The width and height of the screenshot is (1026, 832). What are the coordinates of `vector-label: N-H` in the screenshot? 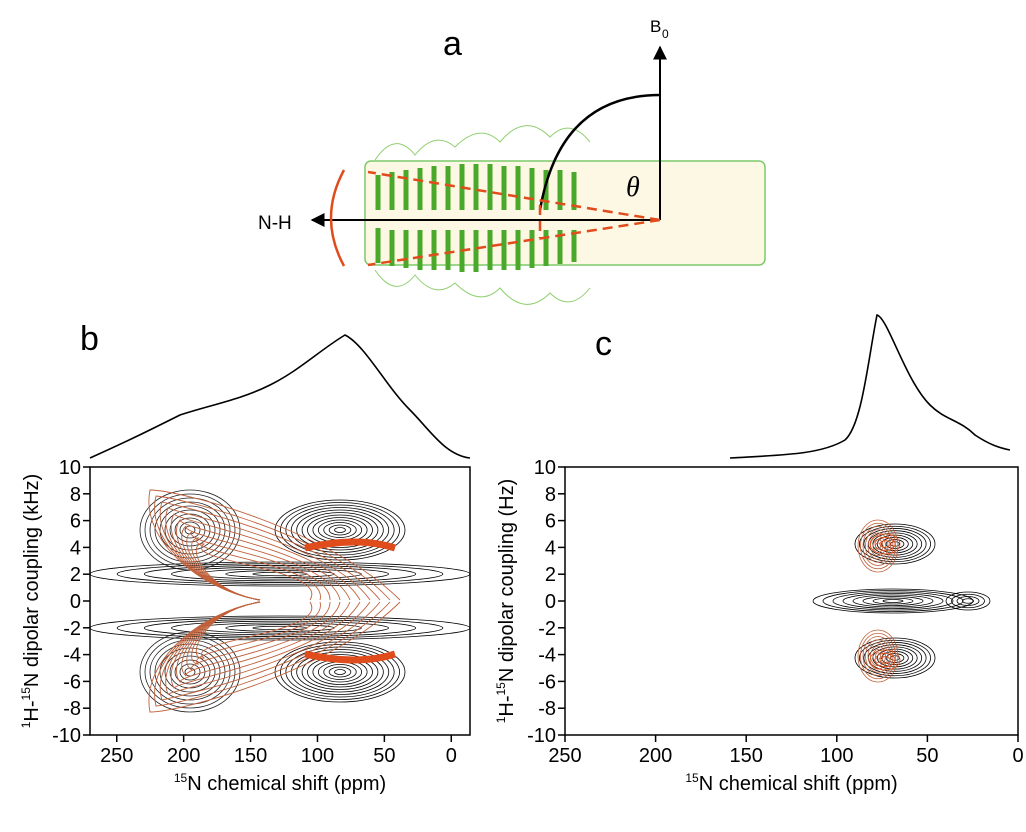 It's located at (275, 223).